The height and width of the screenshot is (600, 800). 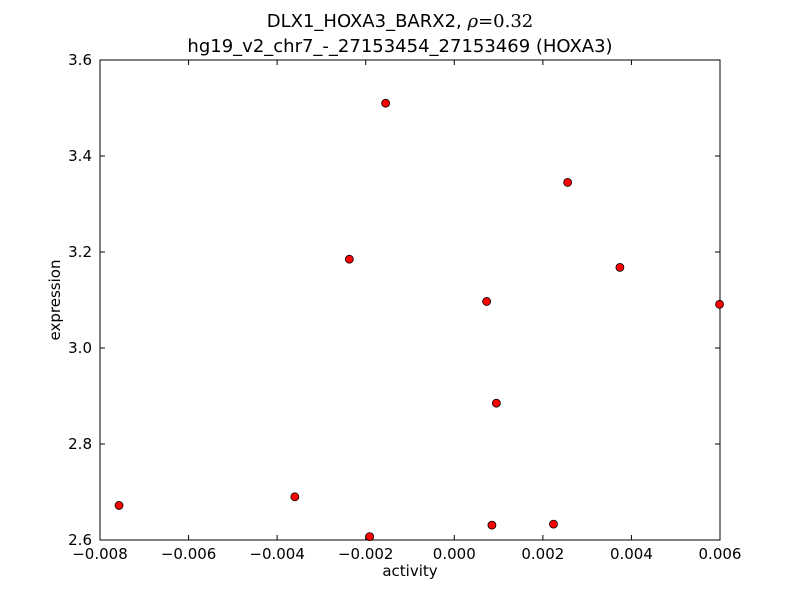 I want to click on x-tick-label: −0.004, so click(x=277, y=554).